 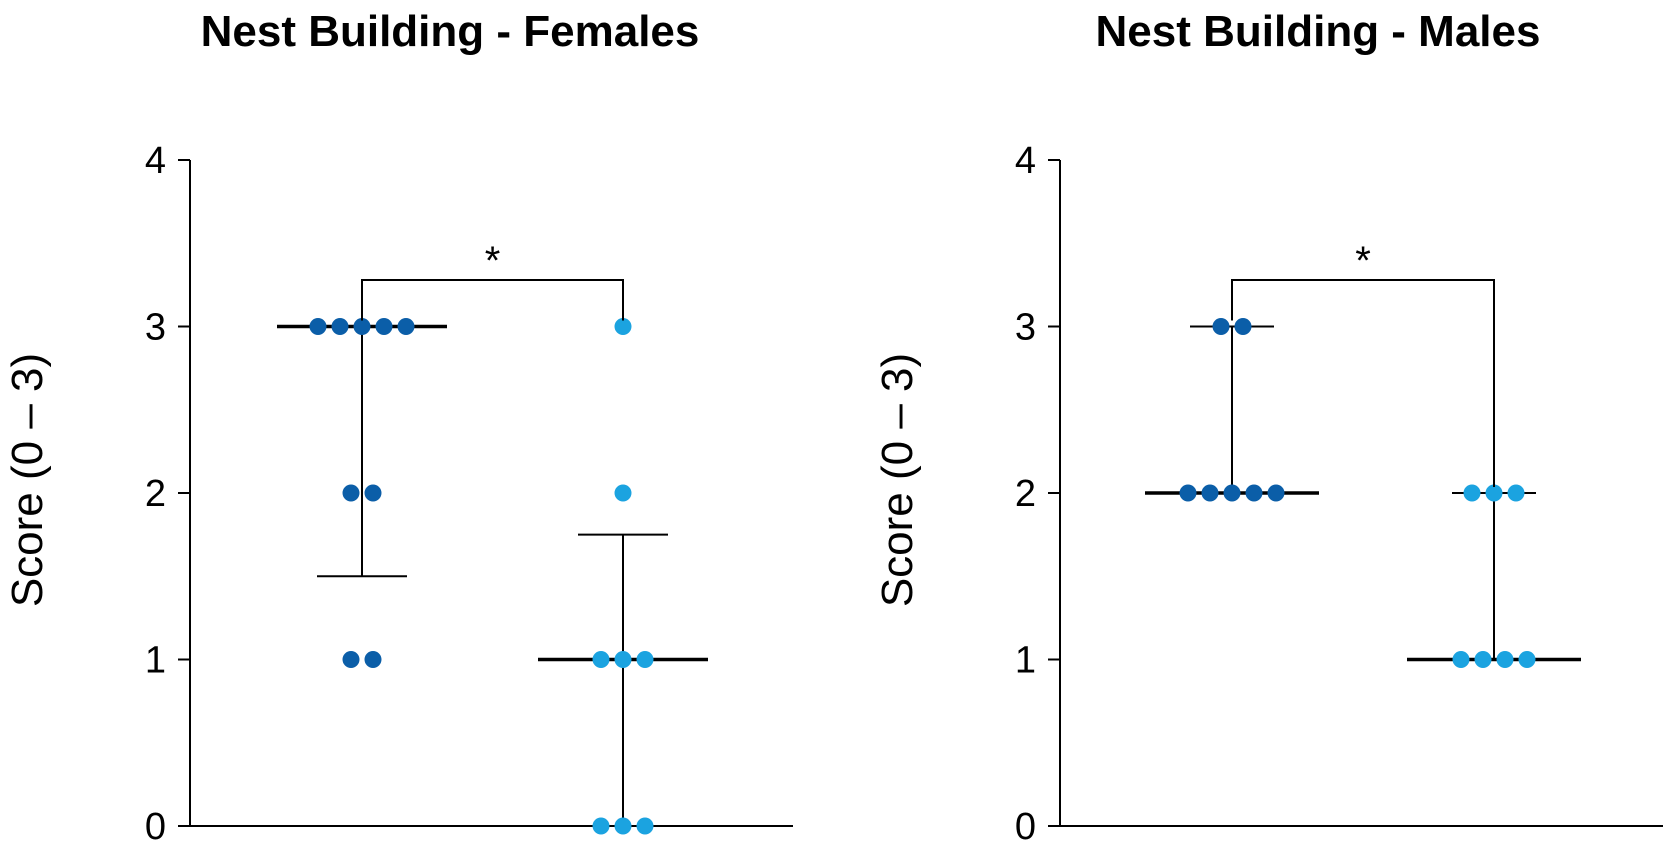 I want to click on chart-title: Nest Building - Females, so click(x=450, y=31).